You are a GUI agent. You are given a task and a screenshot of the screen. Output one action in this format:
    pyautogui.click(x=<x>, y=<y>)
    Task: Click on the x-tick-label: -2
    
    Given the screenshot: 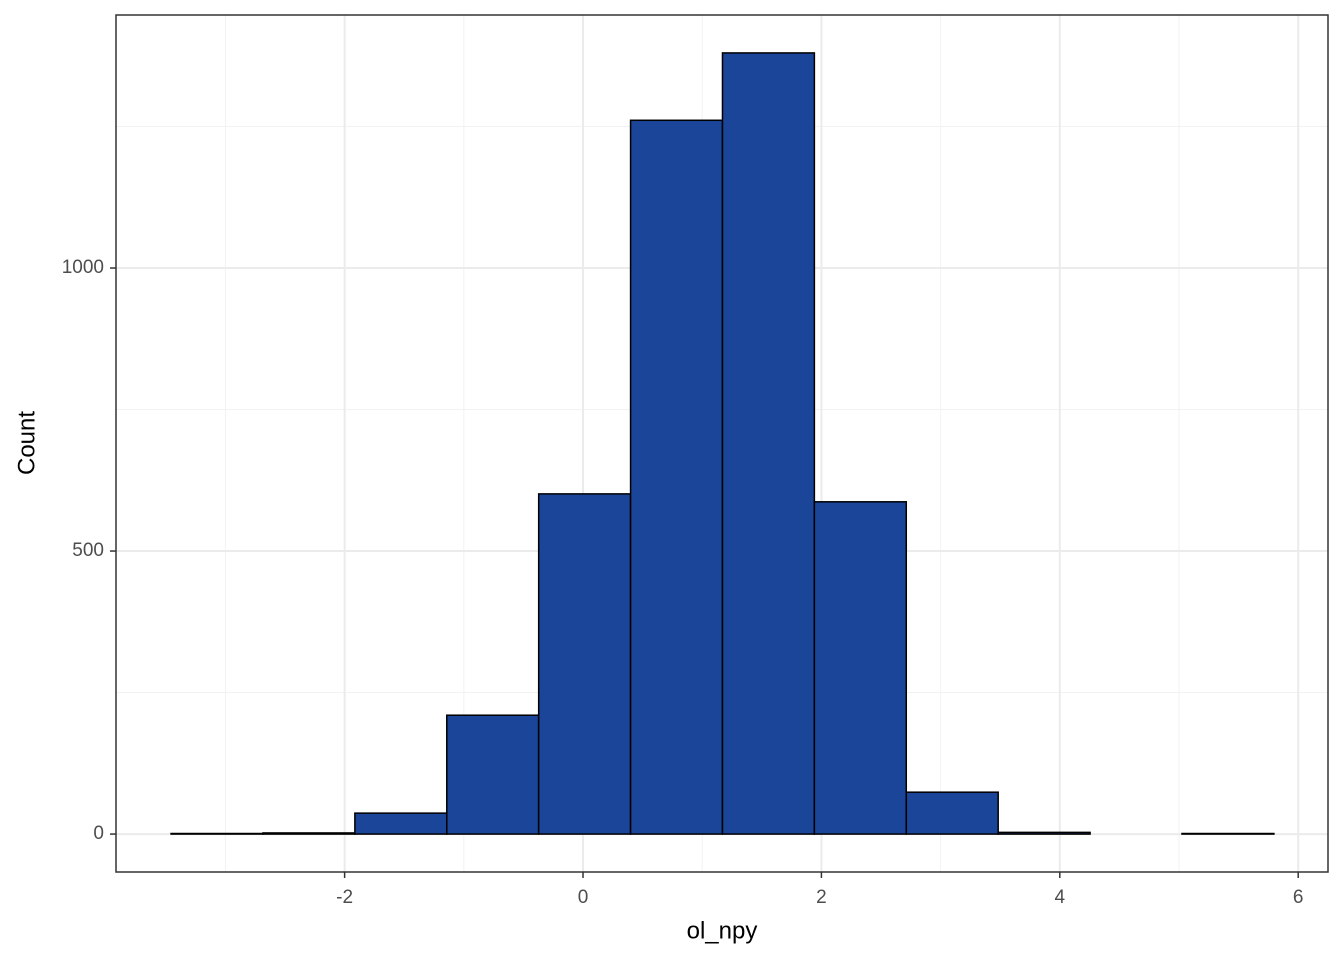 What is the action you would take?
    pyautogui.click(x=344, y=897)
    